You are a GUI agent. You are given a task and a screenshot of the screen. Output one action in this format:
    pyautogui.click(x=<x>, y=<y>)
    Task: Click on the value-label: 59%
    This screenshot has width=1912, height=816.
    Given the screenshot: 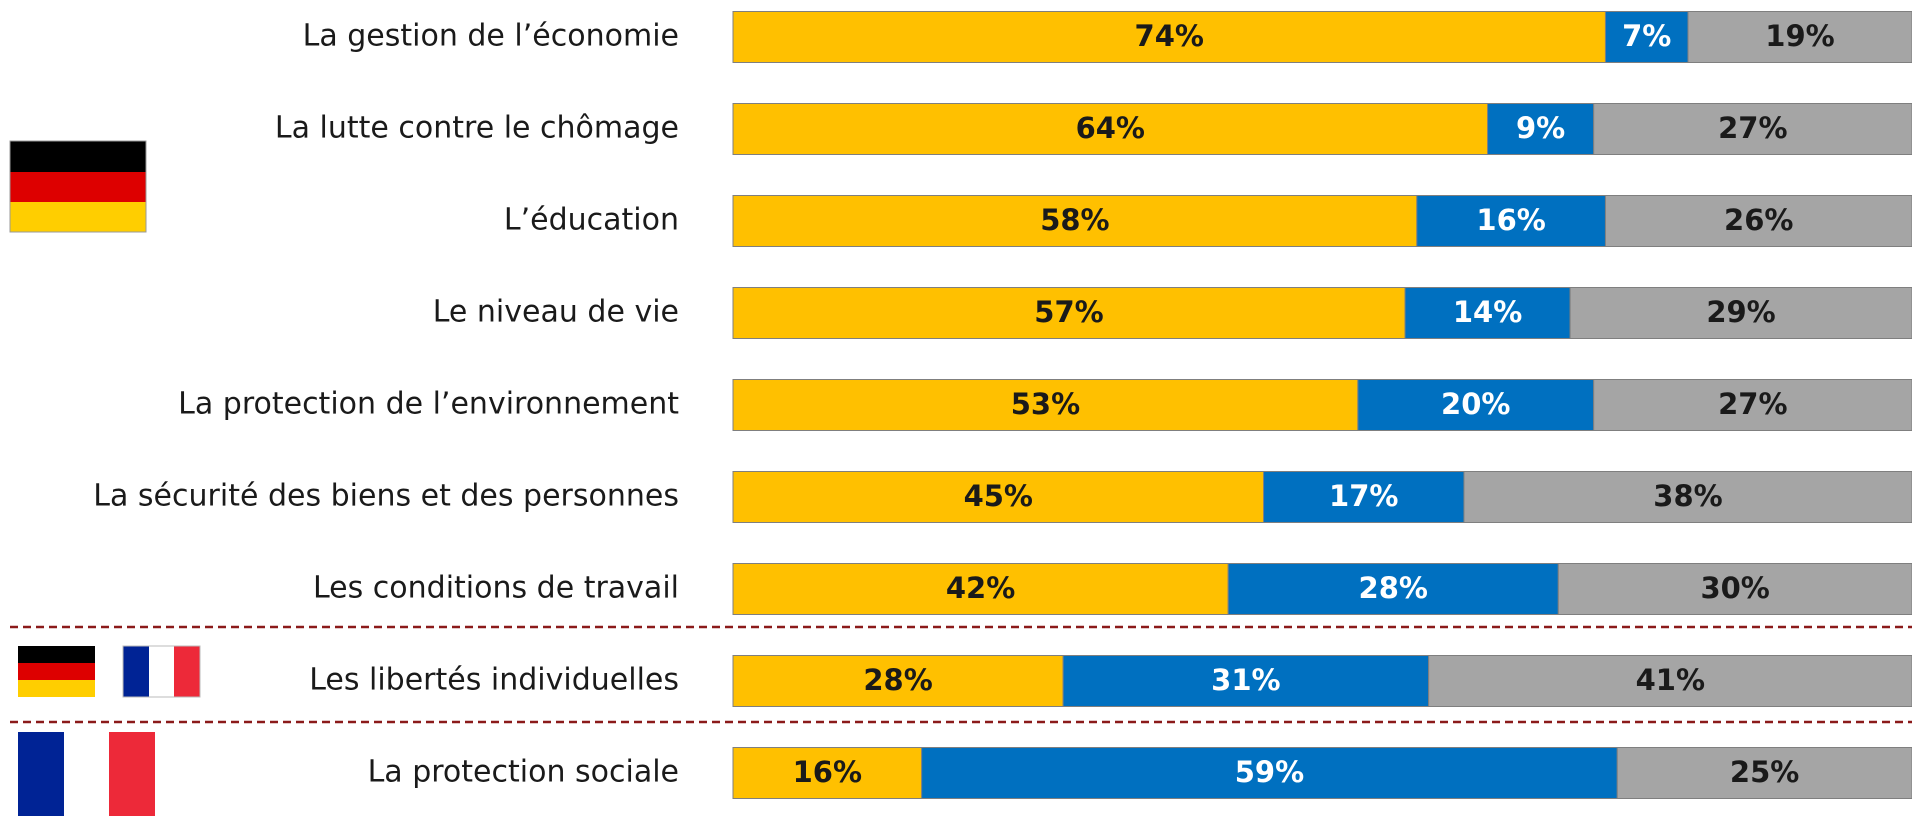 What is the action you would take?
    pyautogui.click(x=1269, y=772)
    